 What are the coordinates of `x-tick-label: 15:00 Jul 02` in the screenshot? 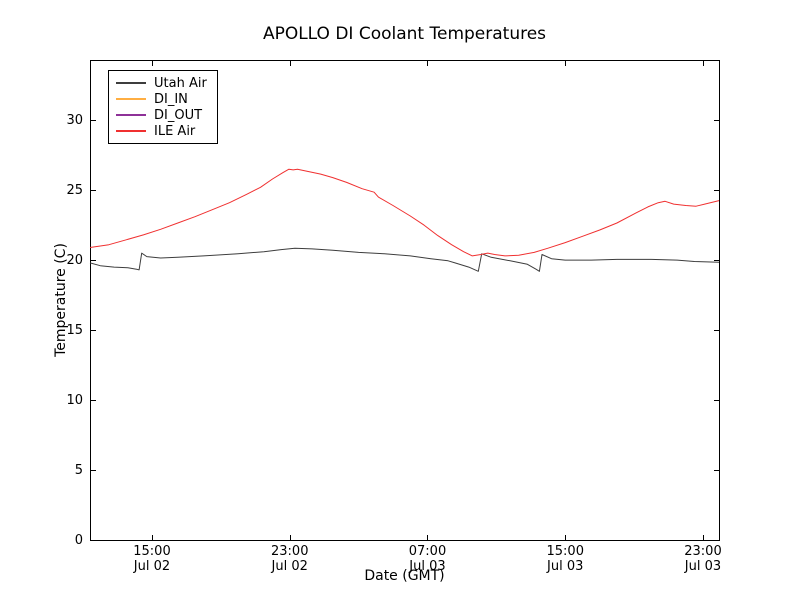 It's located at (152, 559).